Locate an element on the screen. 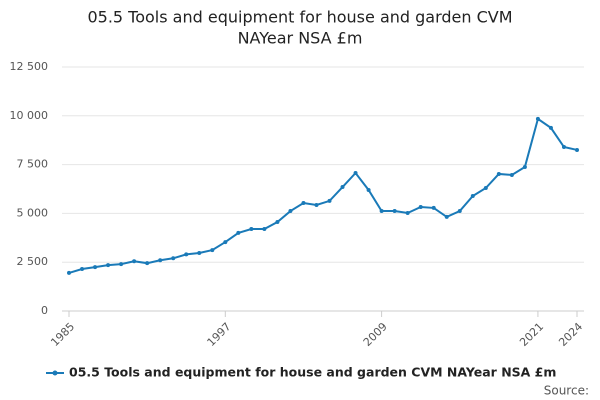 The width and height of the screenshot is (600, 400). y-tick-label: 5 000 is located at coordinates (33, 212).